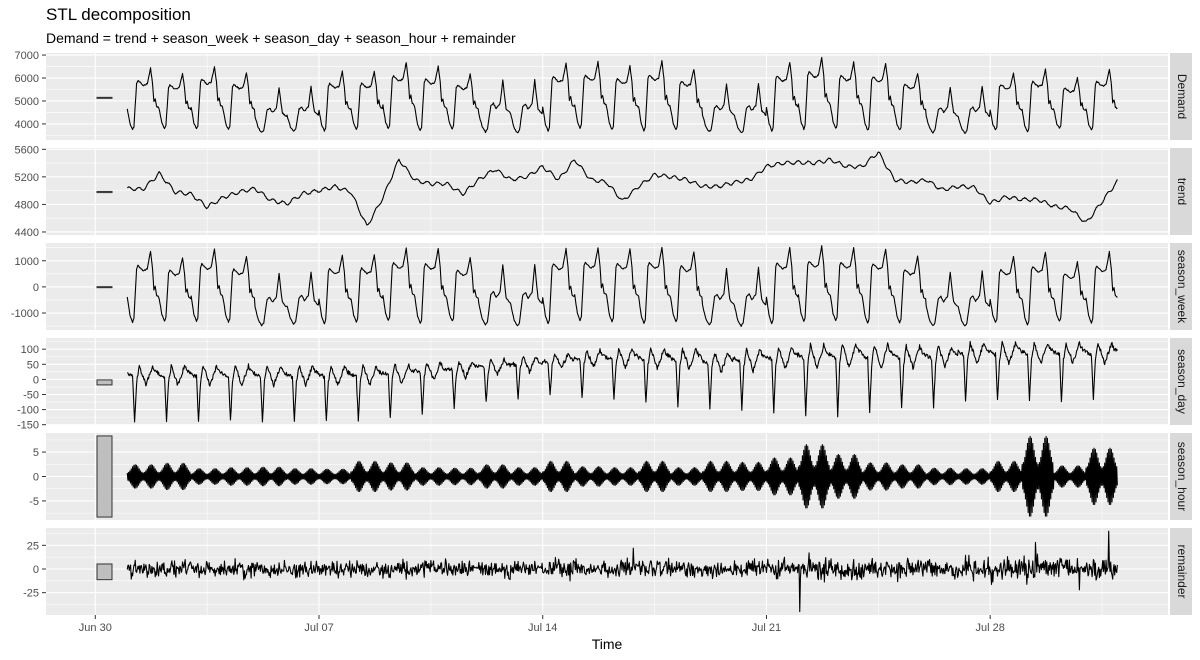 The image size is (1200, 660). I want to click on strip-label: trend, so click(1182, 191).